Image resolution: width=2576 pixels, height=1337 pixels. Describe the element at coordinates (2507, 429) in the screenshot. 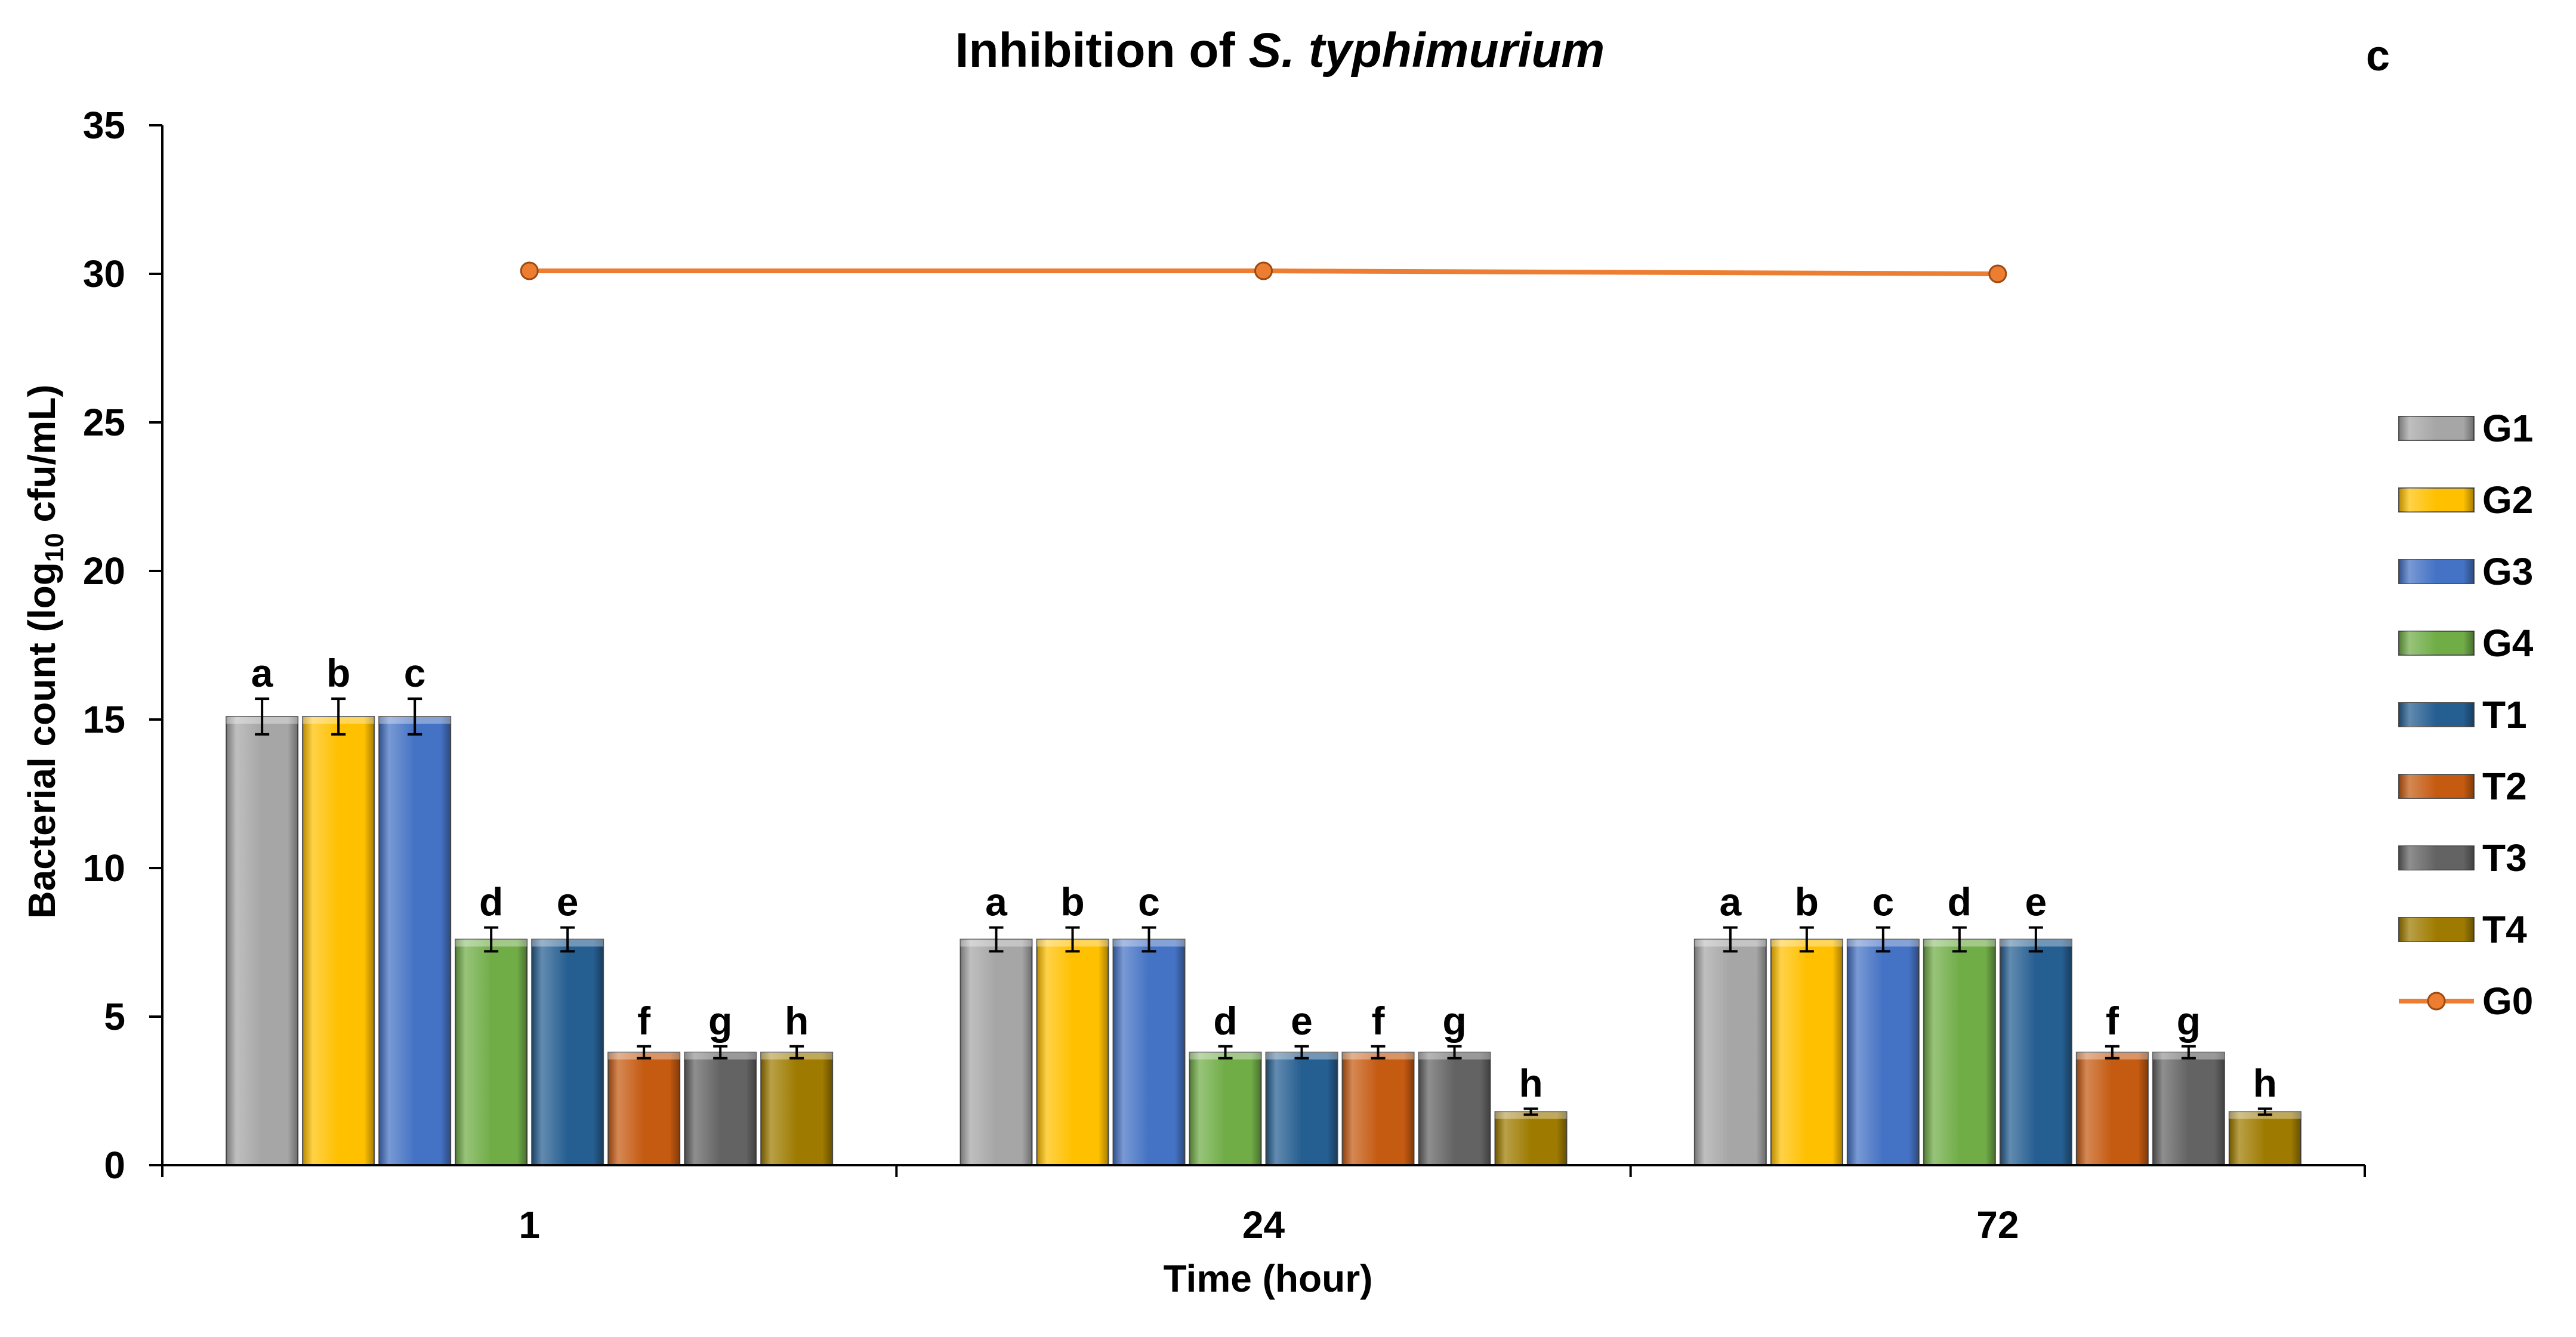

I see `legend-label: G1` at that location.